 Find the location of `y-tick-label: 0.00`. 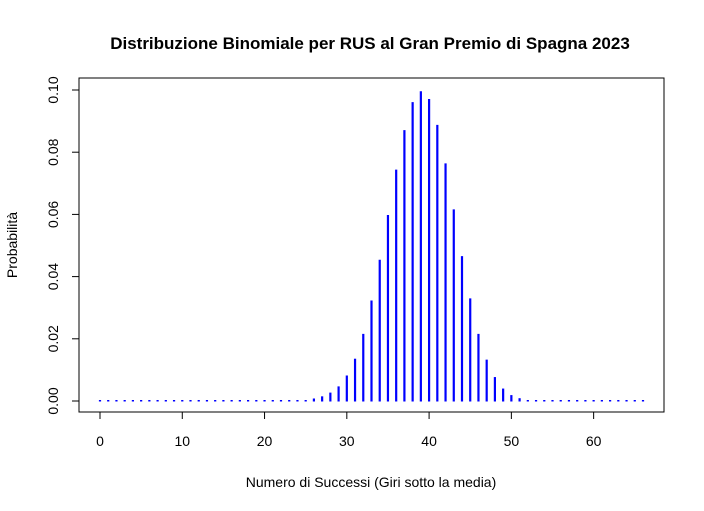

y-tick-label: 0.00 is located at coordinates (53, 400).